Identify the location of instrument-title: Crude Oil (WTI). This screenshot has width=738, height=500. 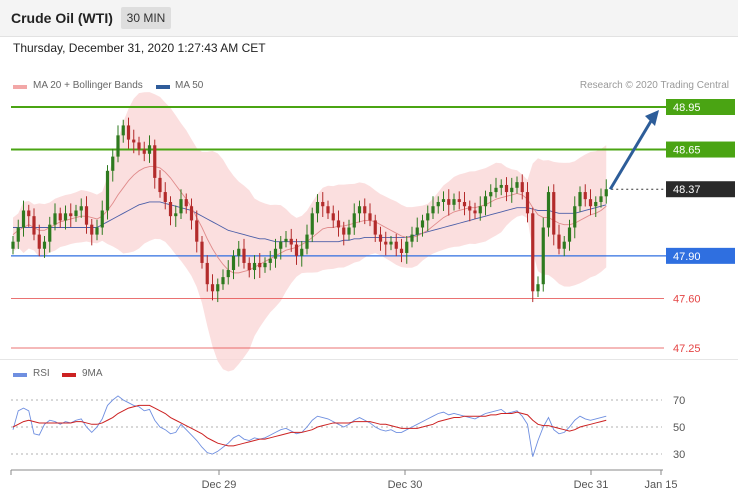
(62, 18).